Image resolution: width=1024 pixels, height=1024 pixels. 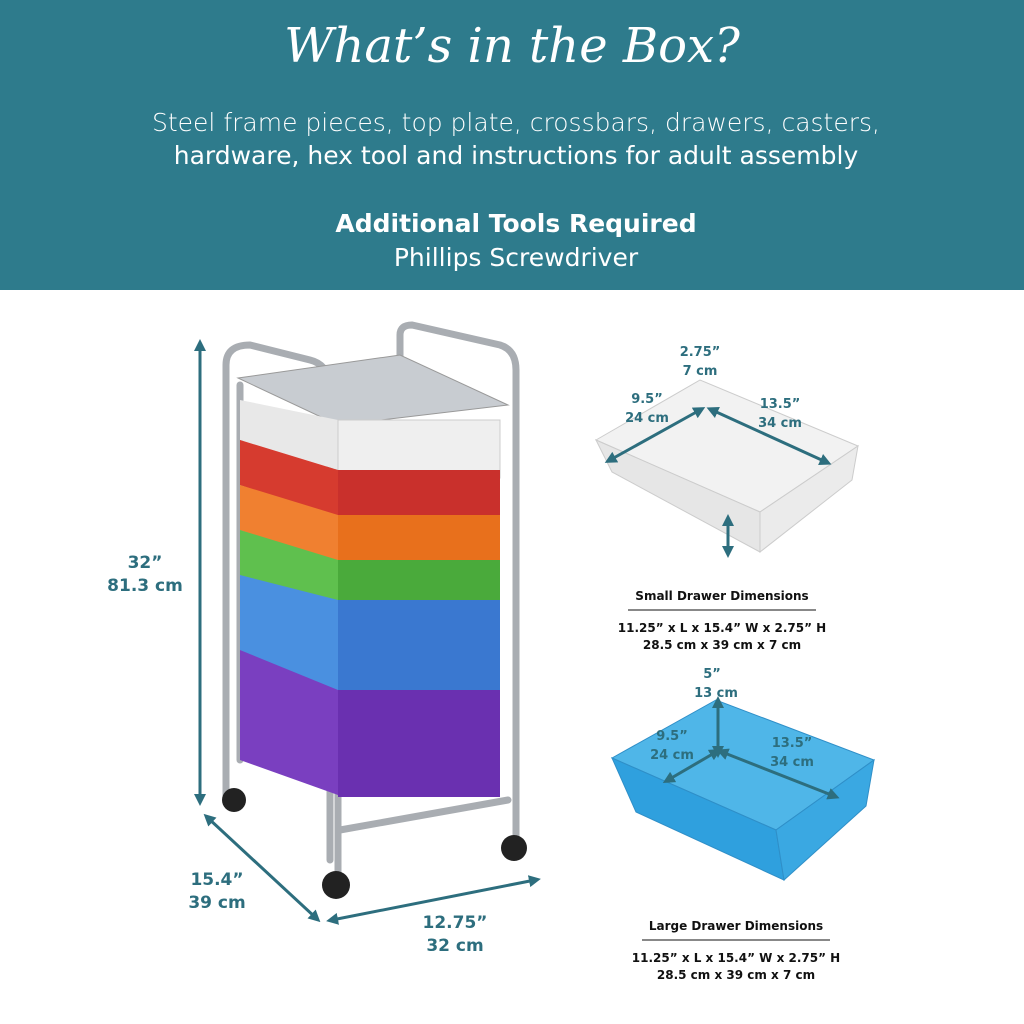 I want to click on height-in: 2.75”, so click(x=700, y=352).